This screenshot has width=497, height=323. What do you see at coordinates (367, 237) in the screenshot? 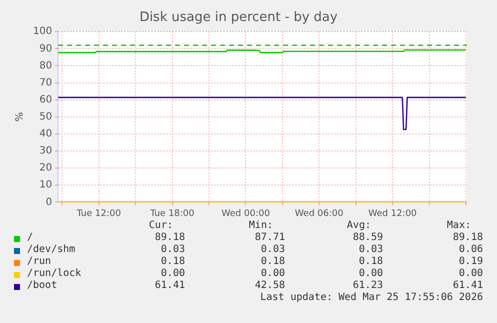
I see `text: 88.59` at bounding box center [367, 237].